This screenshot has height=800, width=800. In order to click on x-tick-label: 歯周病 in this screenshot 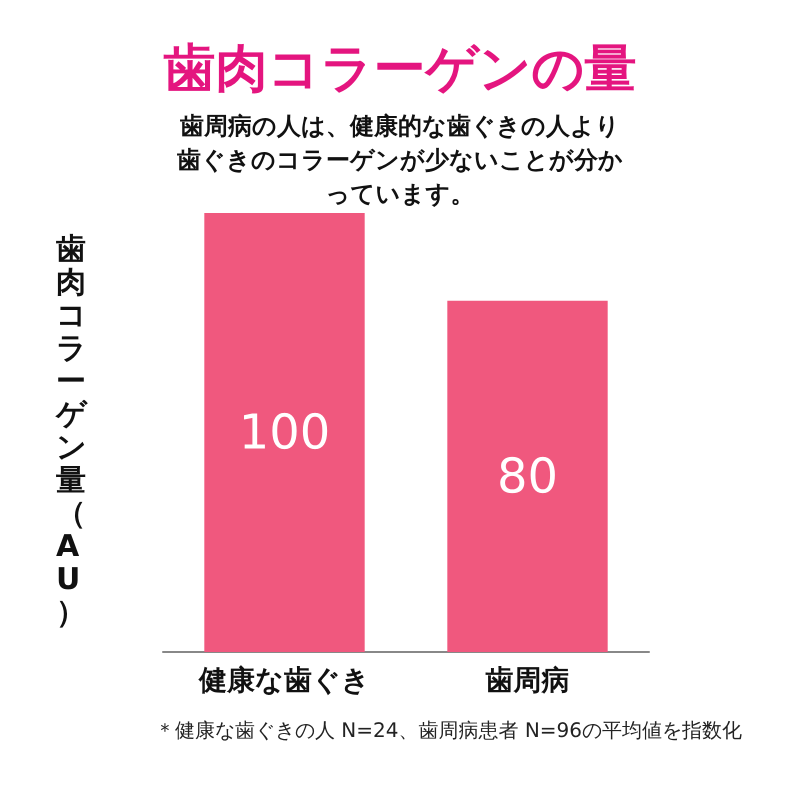, I will do `click(527, 680)`.